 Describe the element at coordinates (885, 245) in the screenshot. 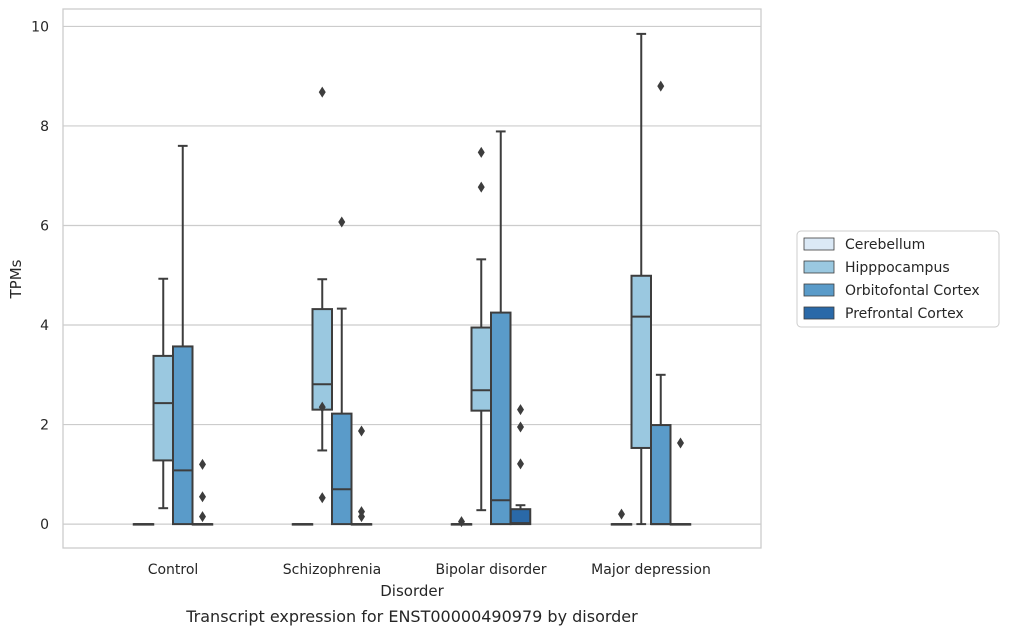

I see `legend-label: Cerebellum` at that location.